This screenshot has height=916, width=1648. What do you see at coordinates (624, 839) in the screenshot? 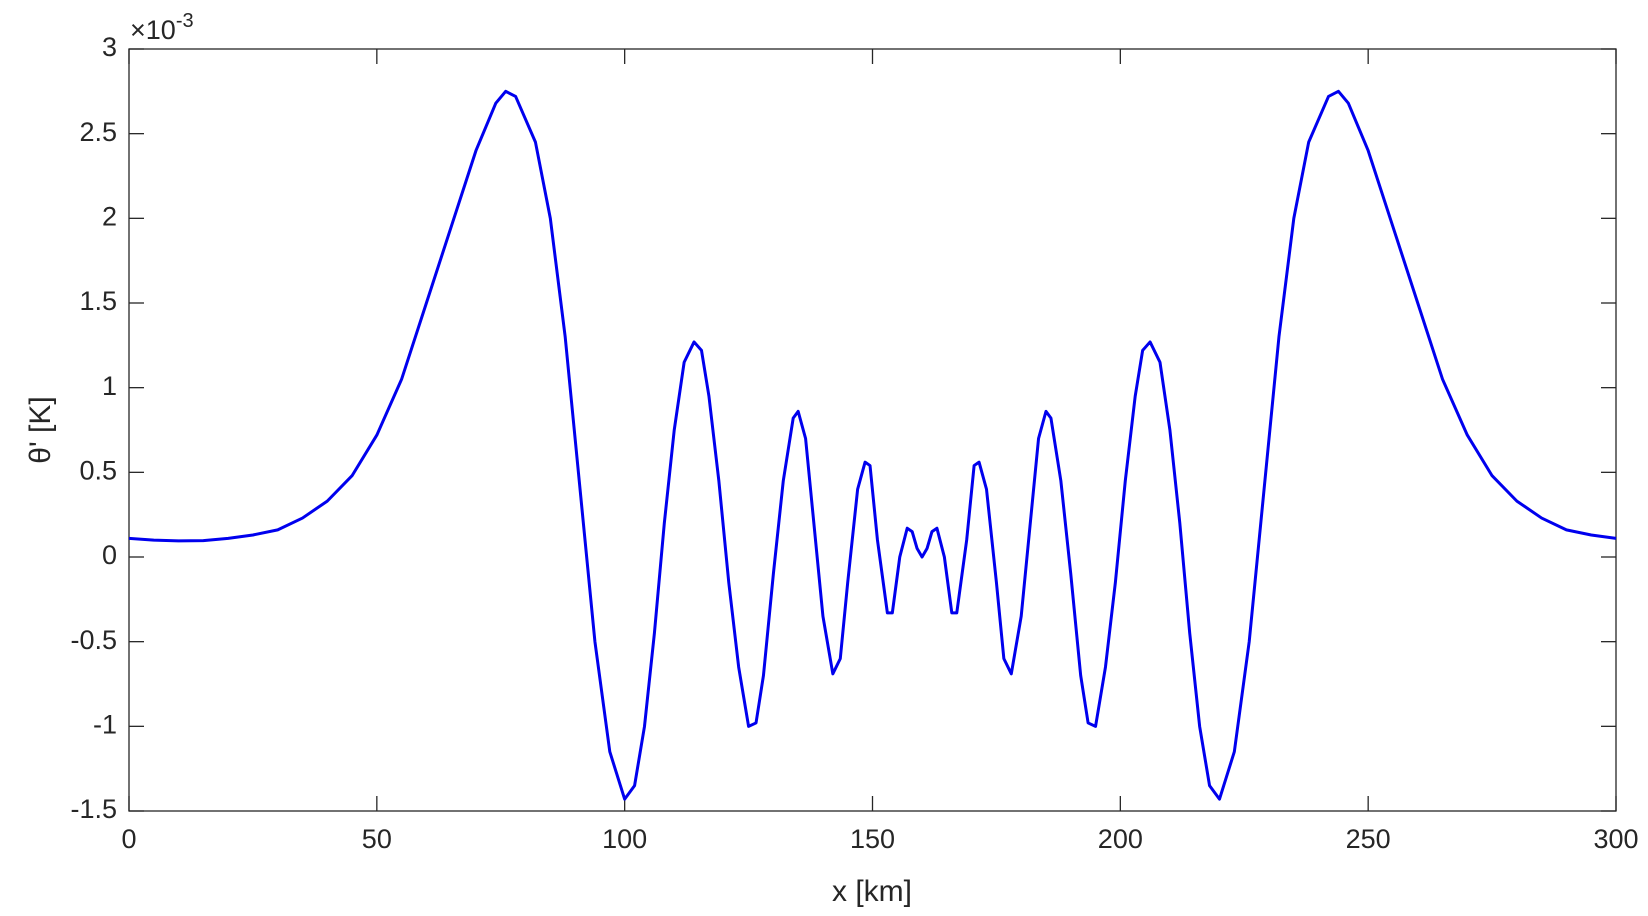
I see `x-tick-label: 100` at bounding box center [624, 839].